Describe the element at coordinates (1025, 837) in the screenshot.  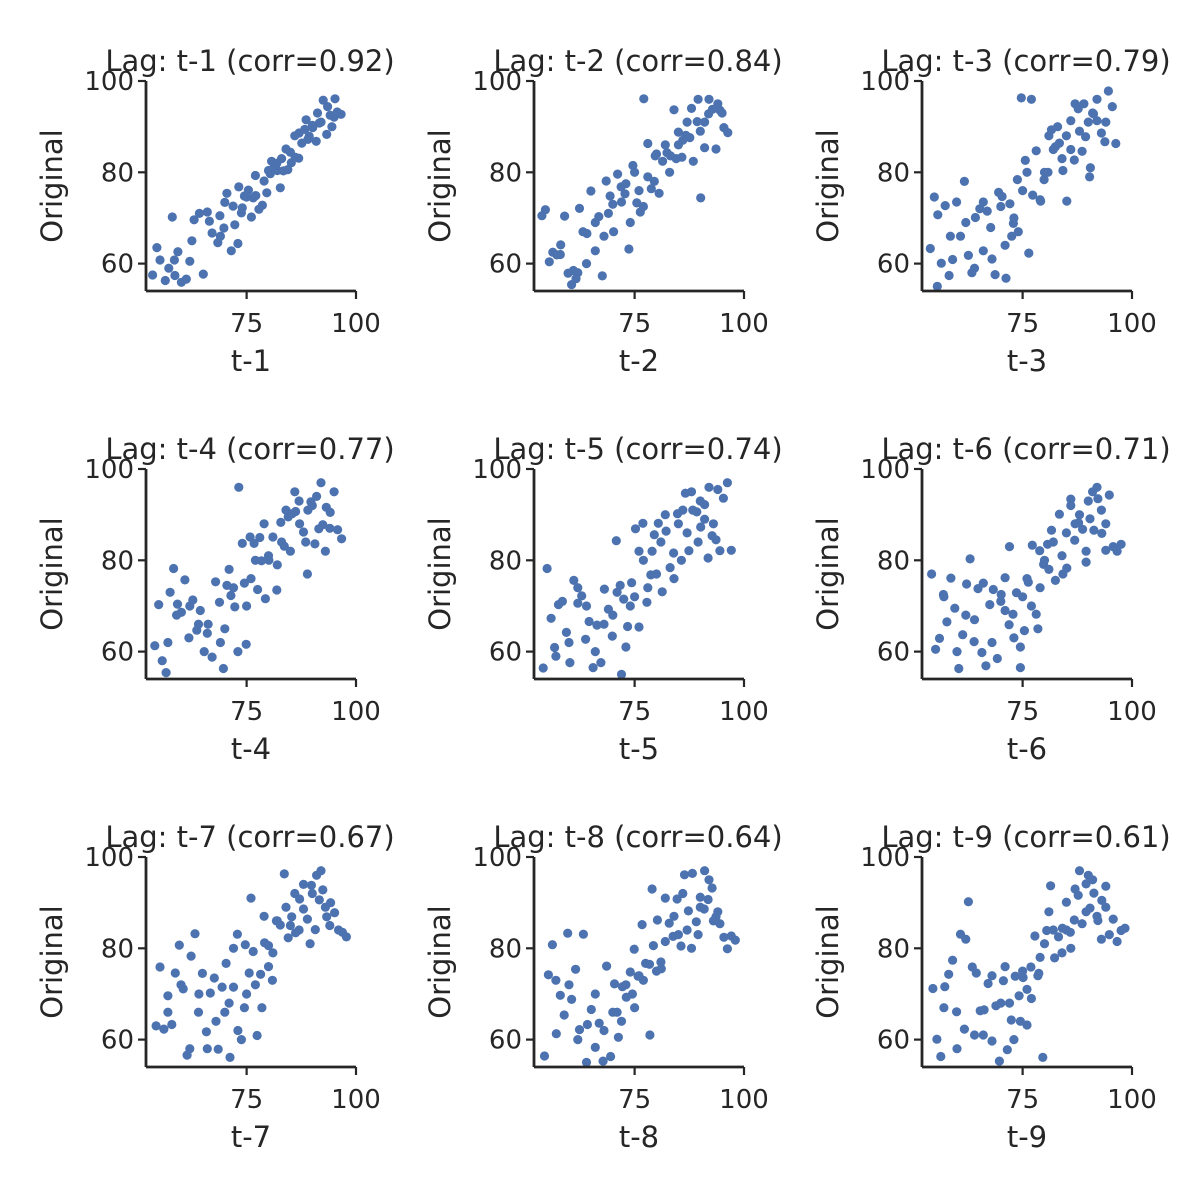
I see `panel-title: Lag: t-9 (corr=0.61)` at that location.